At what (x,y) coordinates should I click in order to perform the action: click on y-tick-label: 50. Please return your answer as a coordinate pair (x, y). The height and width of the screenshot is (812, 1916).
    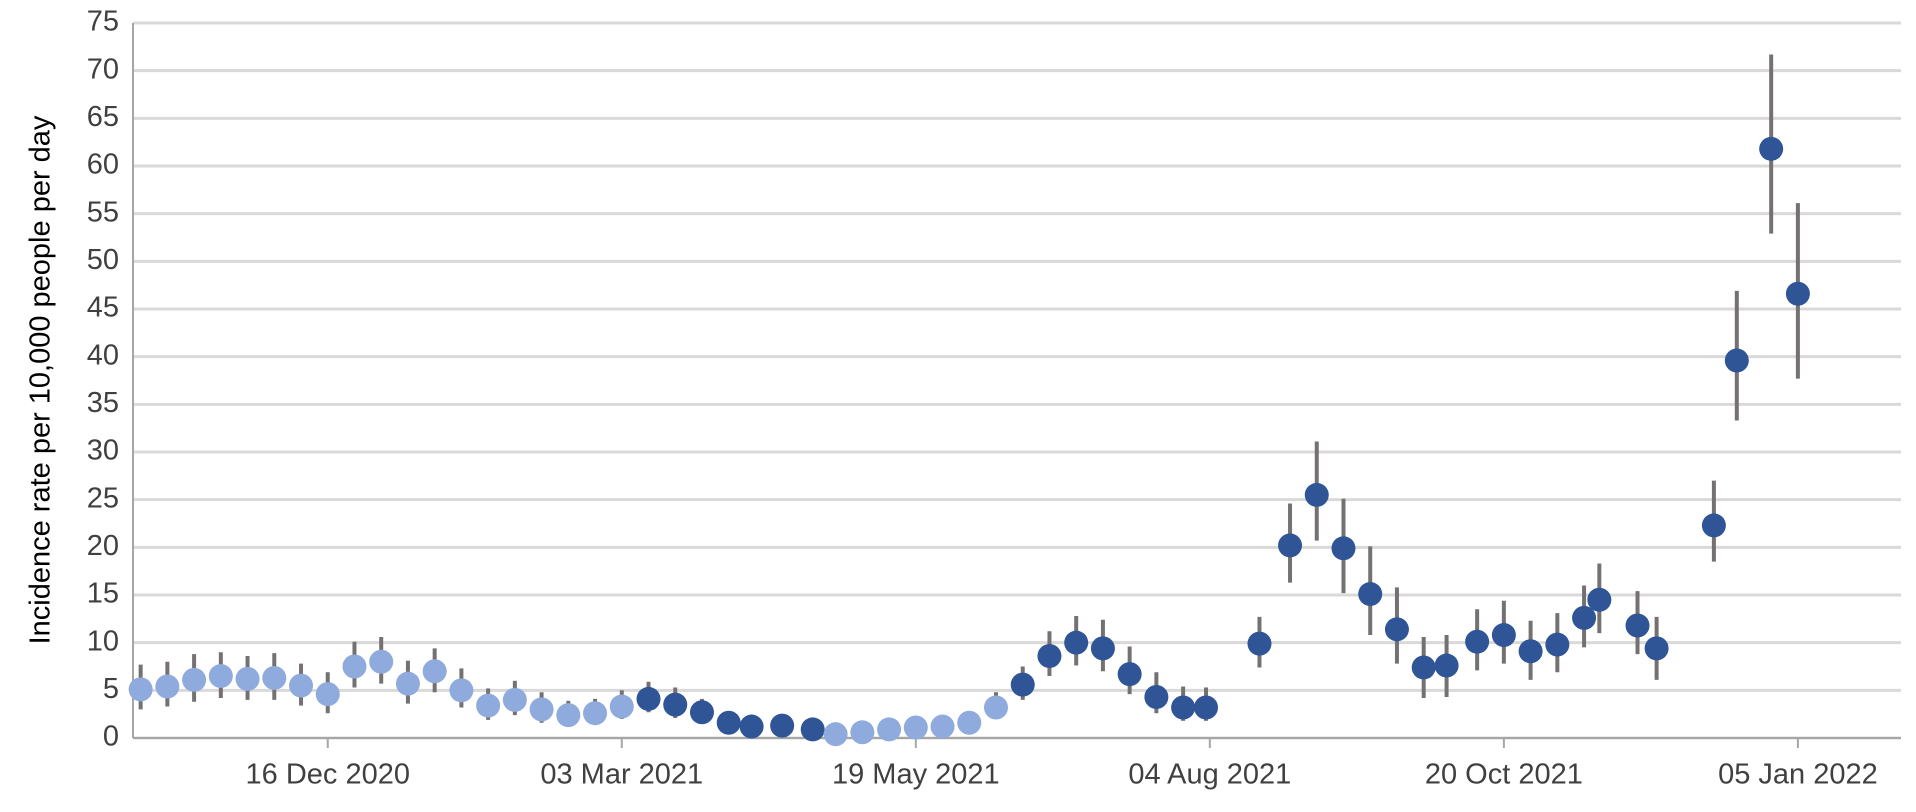
    Looking at the image, I should click on (103, 260).